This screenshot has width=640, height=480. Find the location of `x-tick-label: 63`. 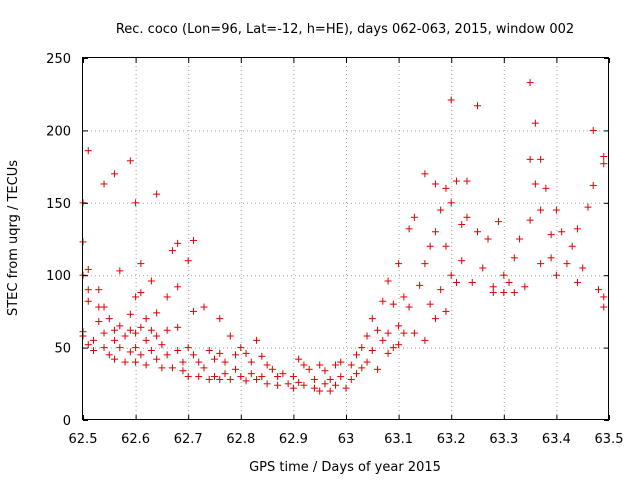

x-tick-label: 63 is located at coordinates (346, 439).